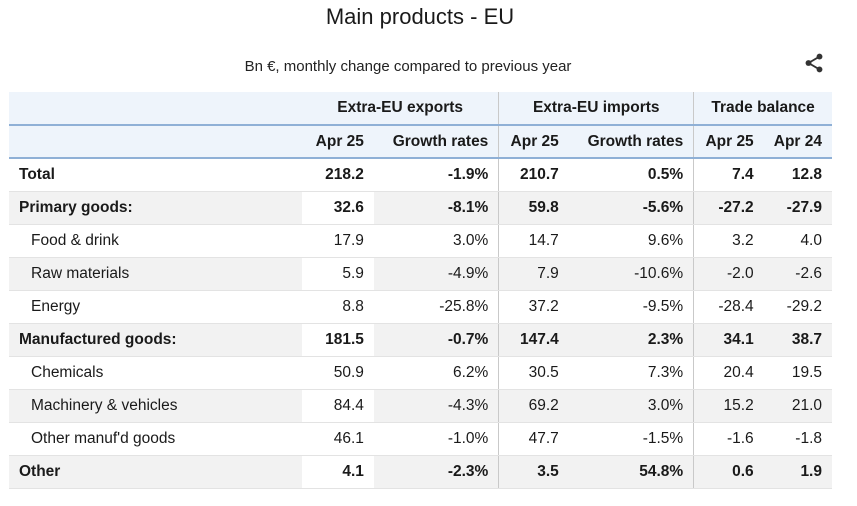 This screenshot has height=506, width=857. I want to click on table-cell: 84.4, so click(337, 406).